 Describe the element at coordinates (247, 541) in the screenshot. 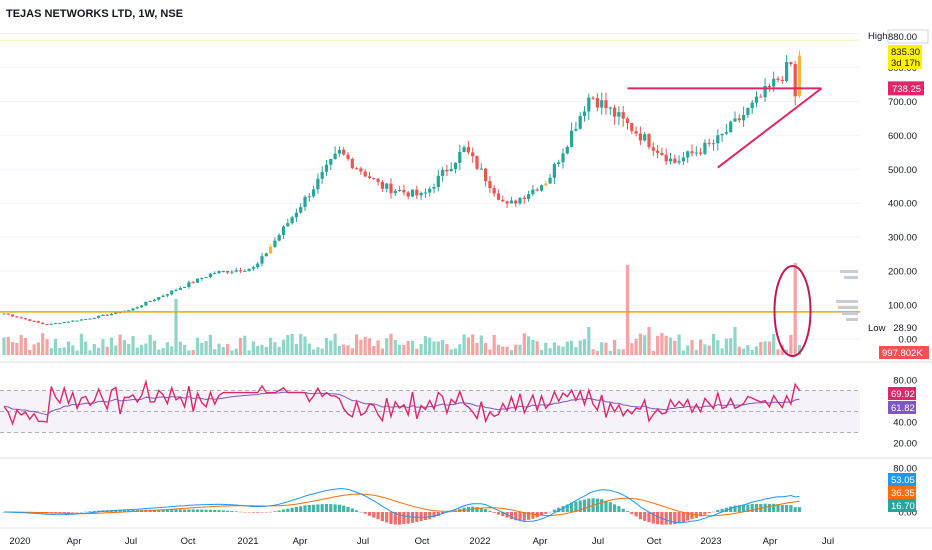

I see `time-tick-label: 2021` at that location.